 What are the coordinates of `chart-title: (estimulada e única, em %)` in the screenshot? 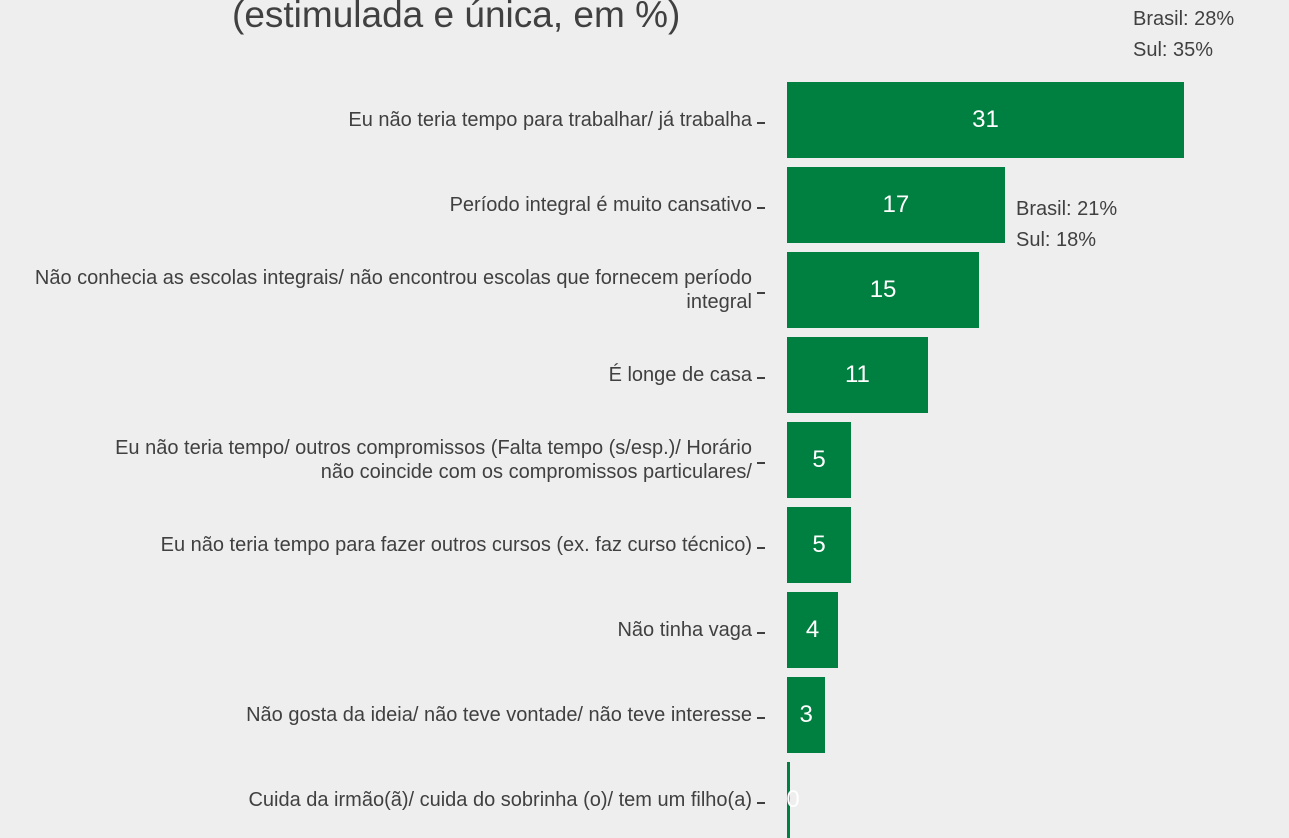 It's located at (456, 17).